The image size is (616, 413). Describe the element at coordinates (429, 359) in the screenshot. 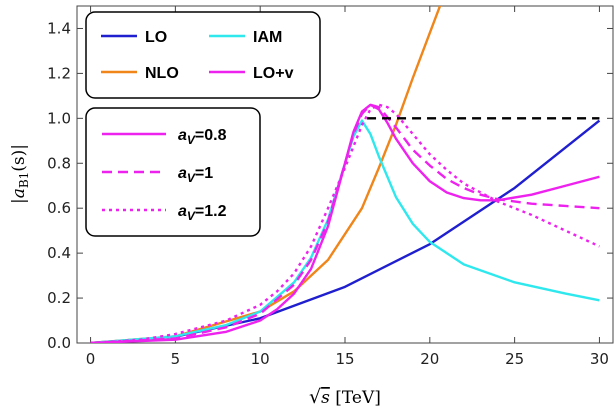

I see `x-tick-label: 20` at that location.